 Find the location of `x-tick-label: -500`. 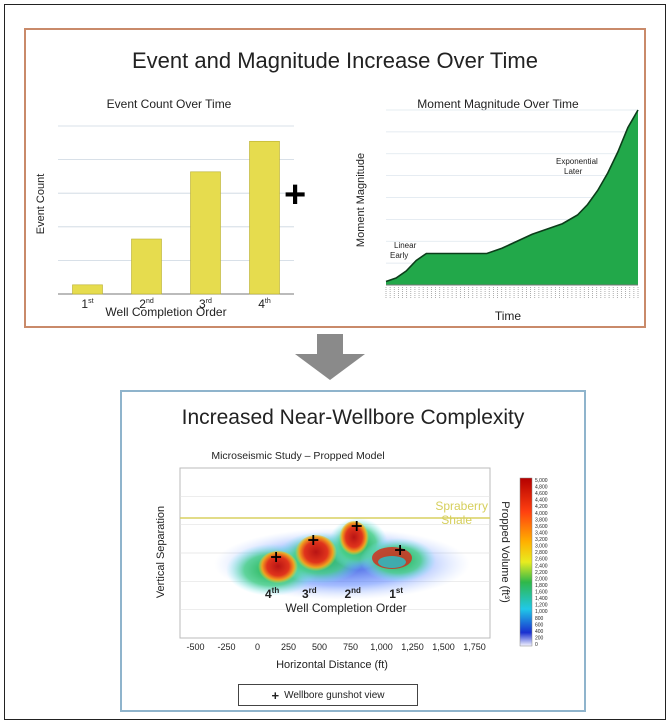

x-tick-label: -500 is located at coordinates (195, 647).